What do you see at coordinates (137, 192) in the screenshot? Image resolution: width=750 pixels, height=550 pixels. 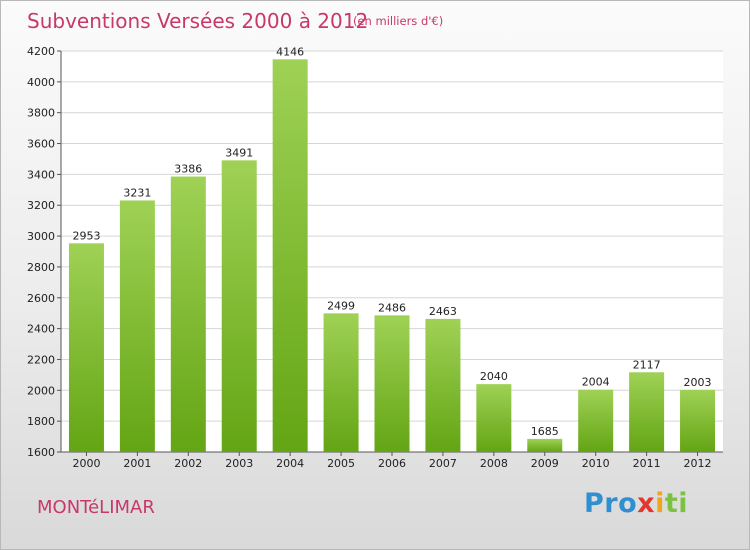 I see `data-label: 3231` at bounding box center [137, 192].